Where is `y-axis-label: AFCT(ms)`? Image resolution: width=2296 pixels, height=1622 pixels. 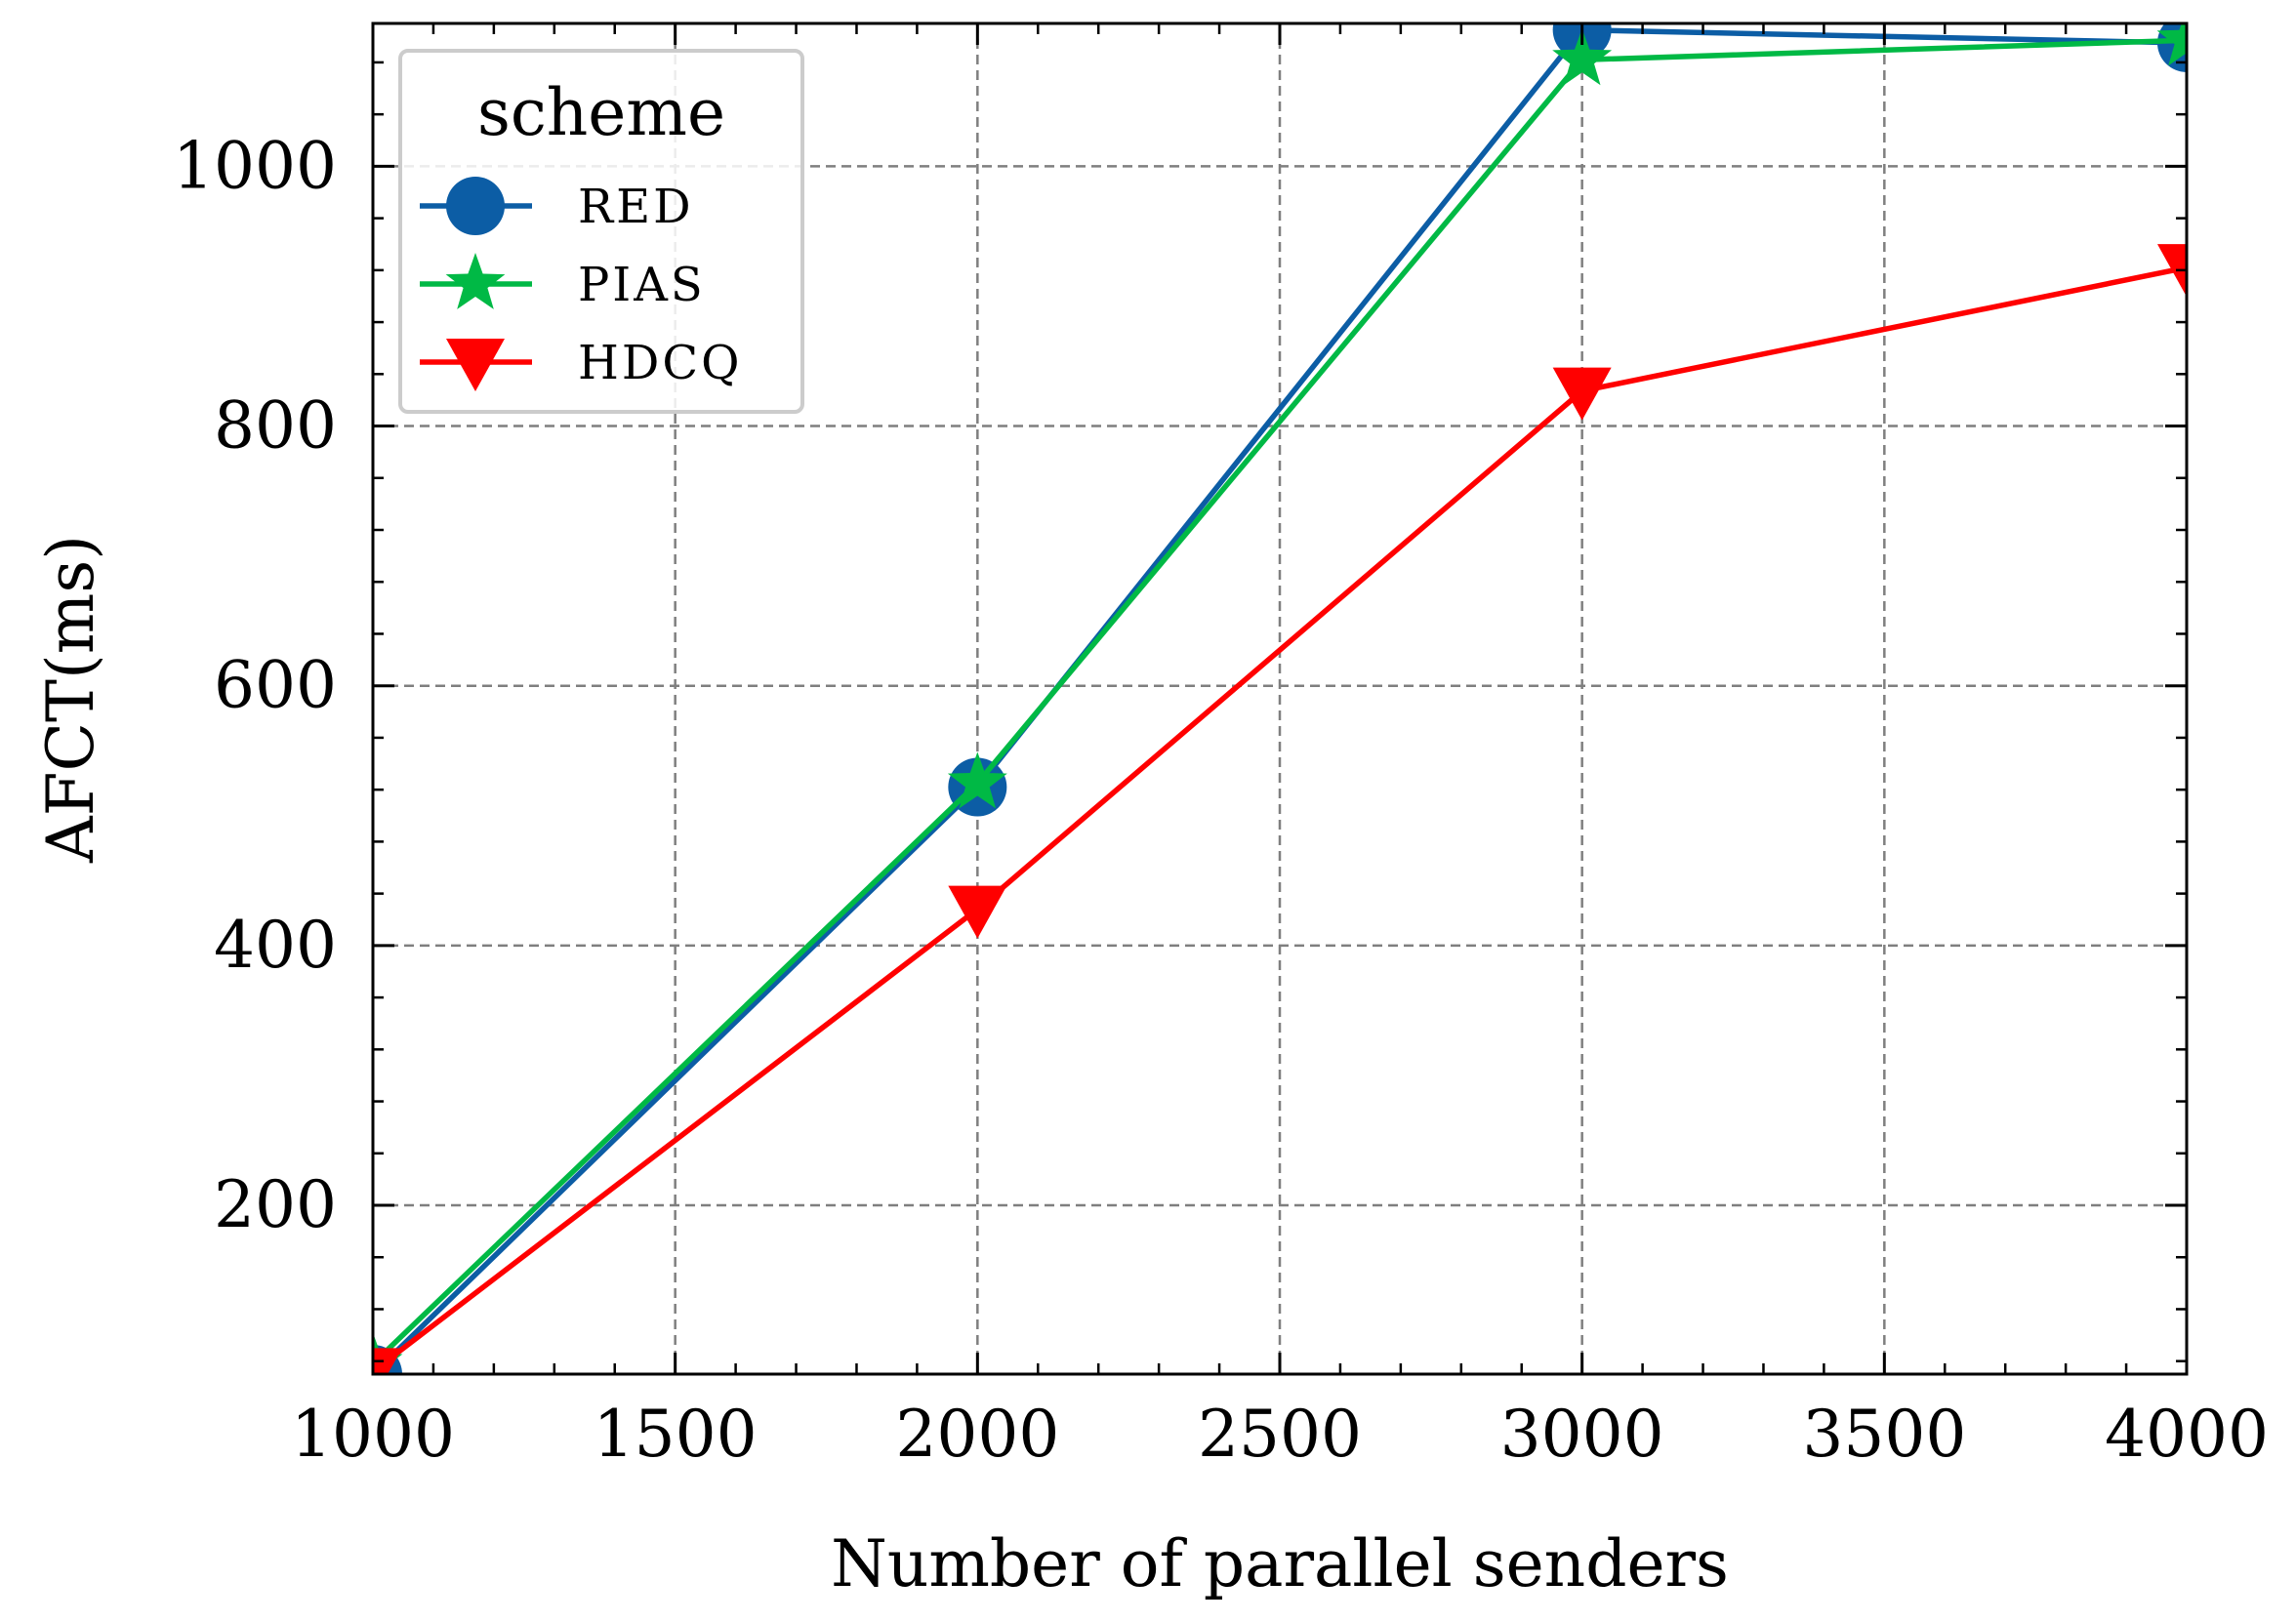 y-axis-label: AFCT(ms) is located at coordinates (70, 699).